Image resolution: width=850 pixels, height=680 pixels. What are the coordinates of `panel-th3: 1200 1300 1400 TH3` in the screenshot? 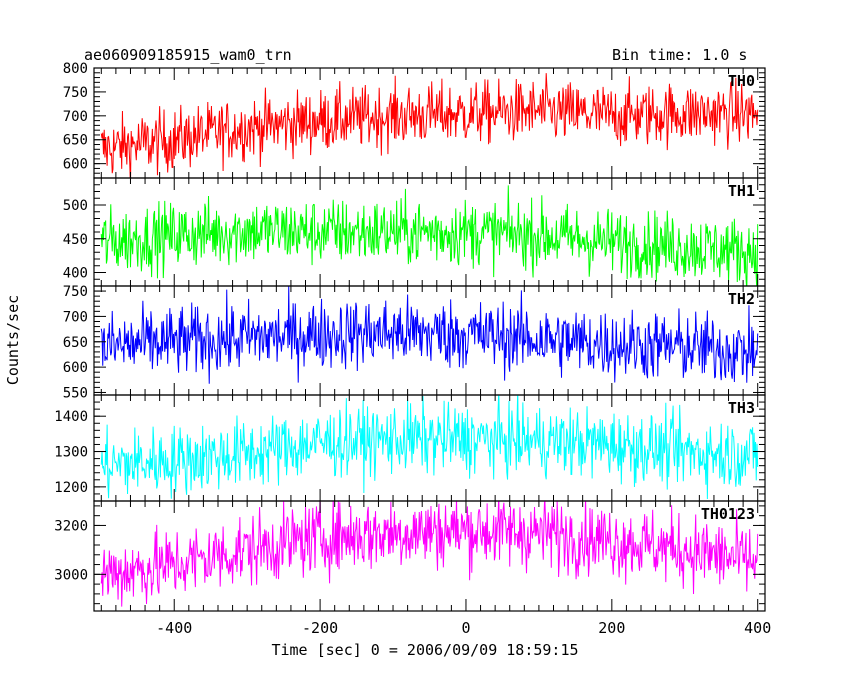 It's located at (410, 448).